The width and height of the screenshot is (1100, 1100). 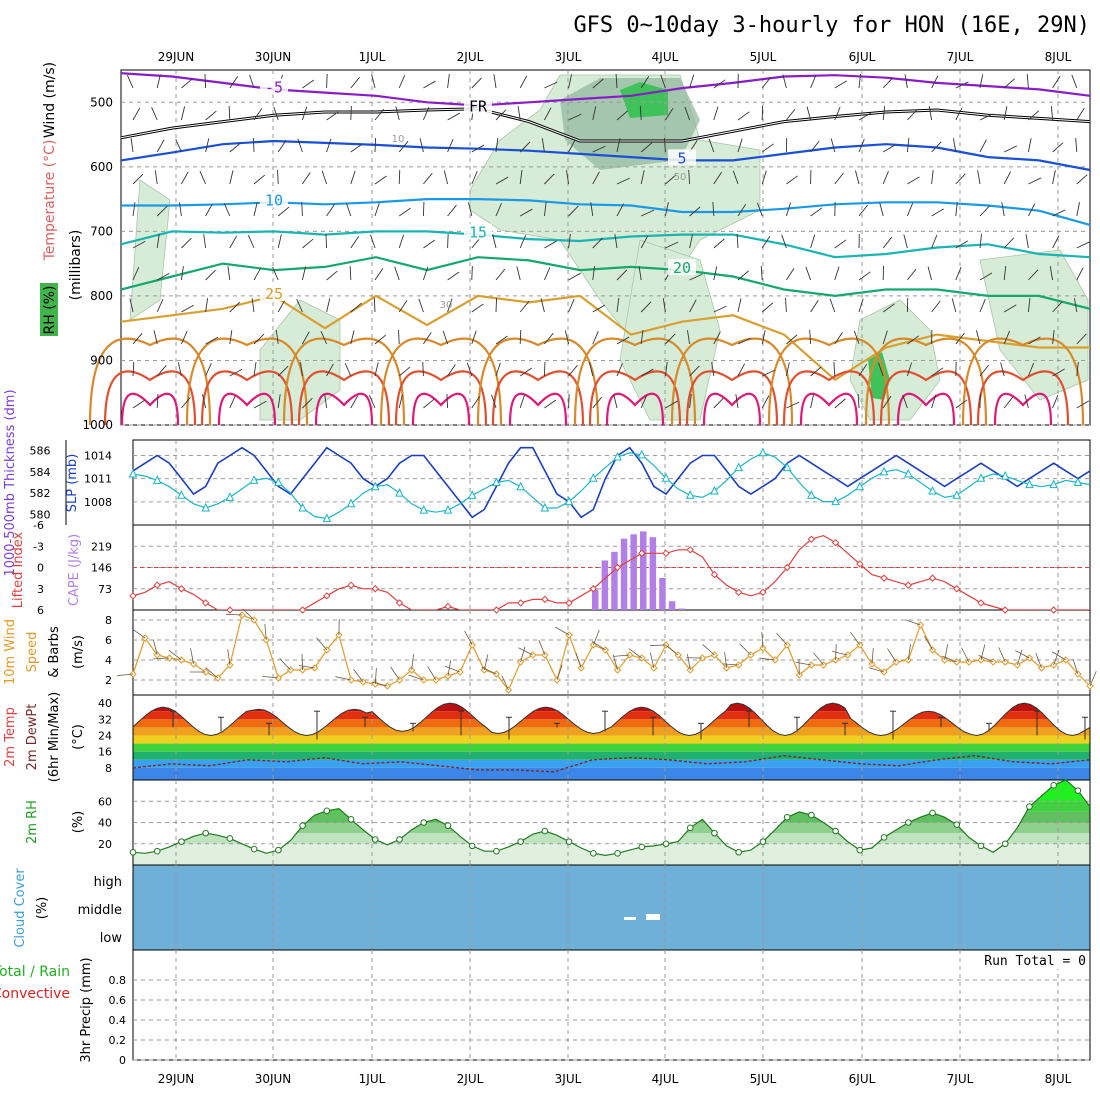 What do you see at coordinates (372, 57) in the screenshot?
I see `top-day-label: 1JUL` at bounding box center [372, 57].